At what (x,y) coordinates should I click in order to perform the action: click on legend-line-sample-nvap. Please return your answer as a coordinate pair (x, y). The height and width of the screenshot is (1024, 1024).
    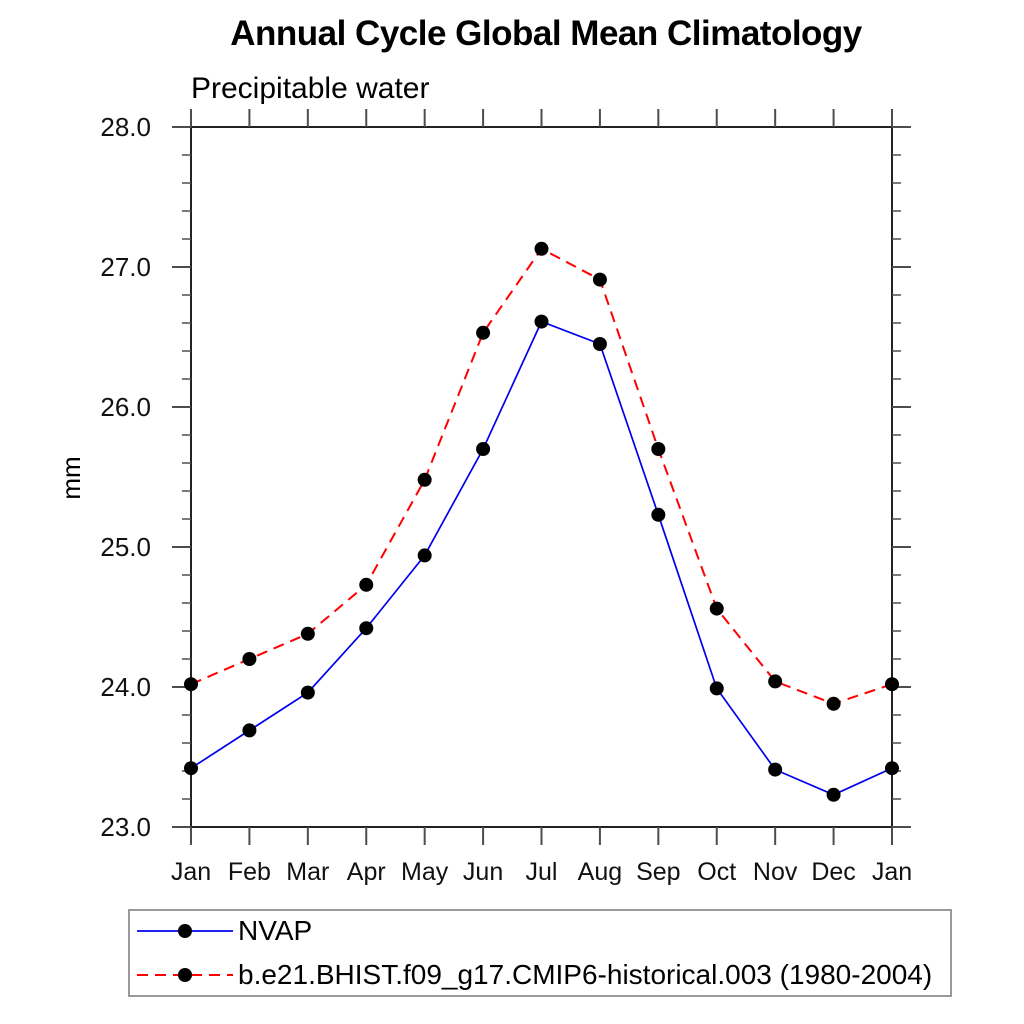
    Looking at the image, I should click on (185, 931).